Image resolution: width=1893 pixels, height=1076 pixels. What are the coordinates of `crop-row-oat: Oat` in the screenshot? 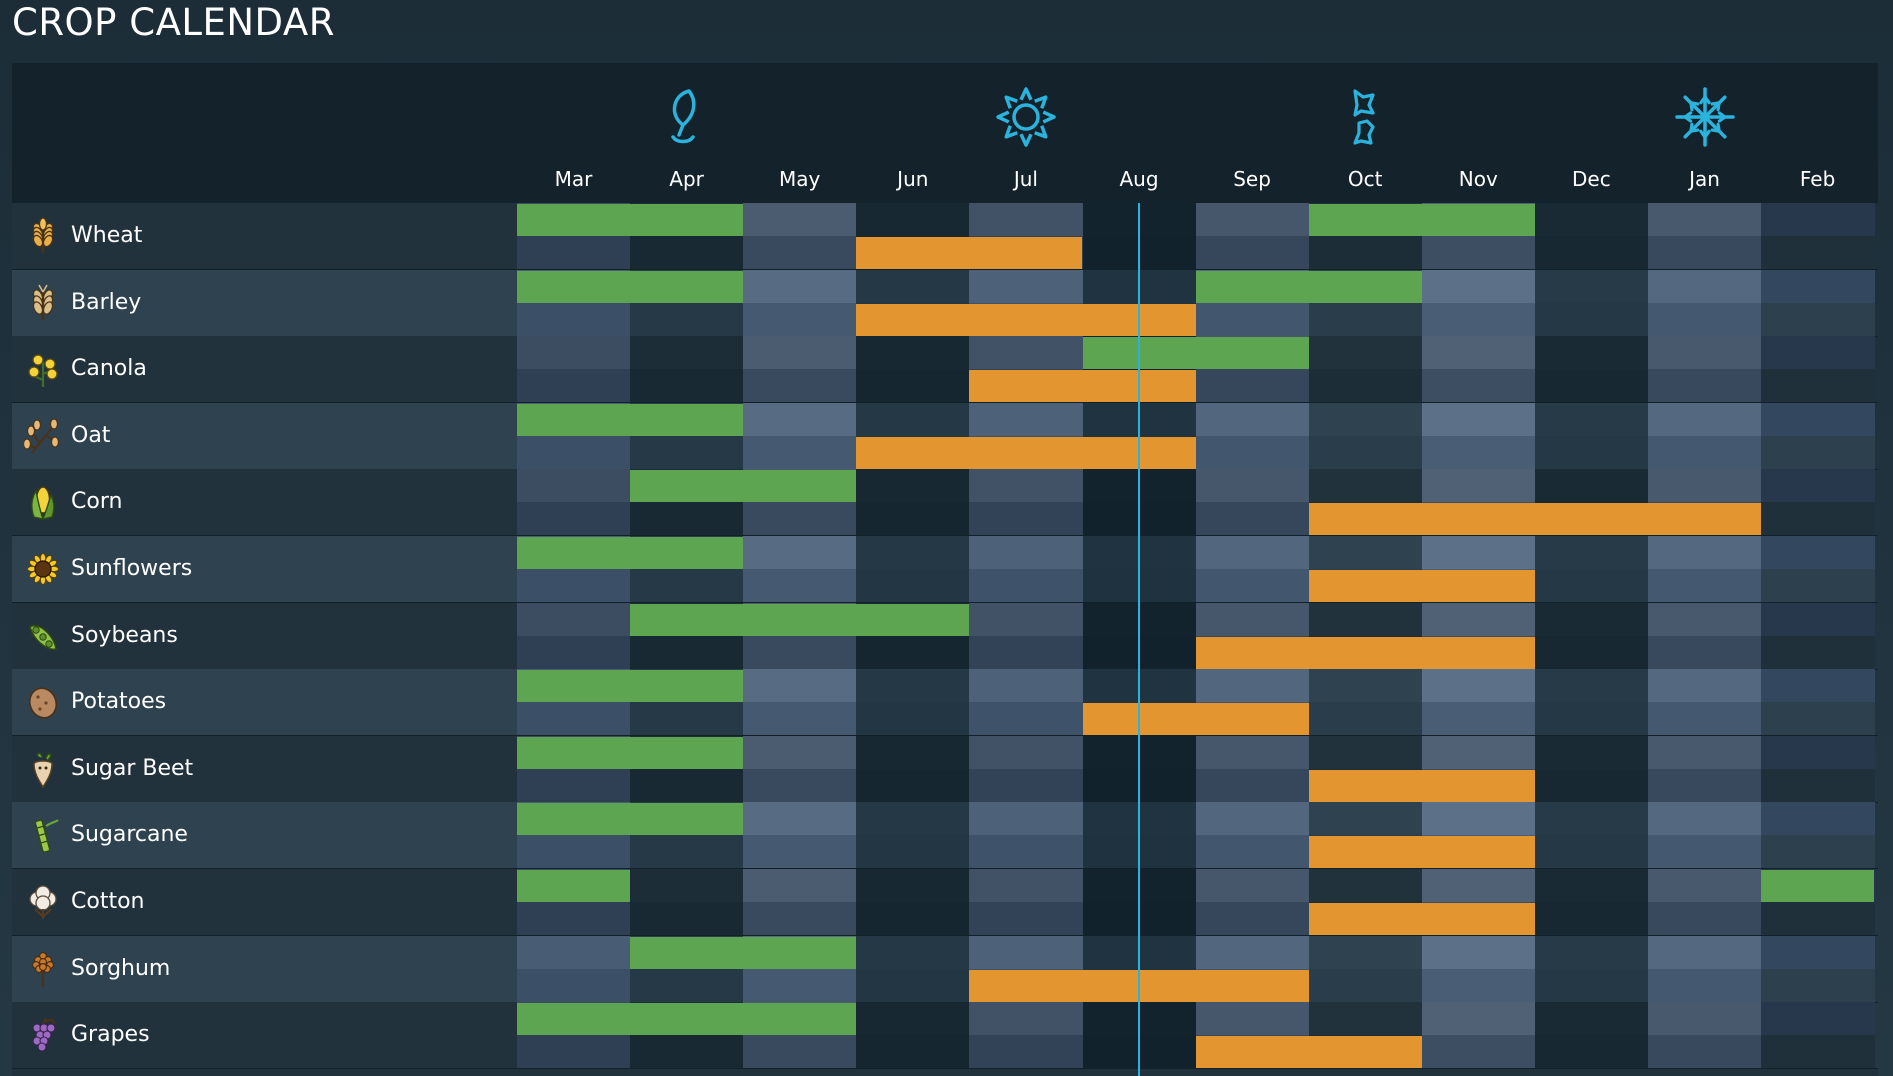 It's located at (945, 436).